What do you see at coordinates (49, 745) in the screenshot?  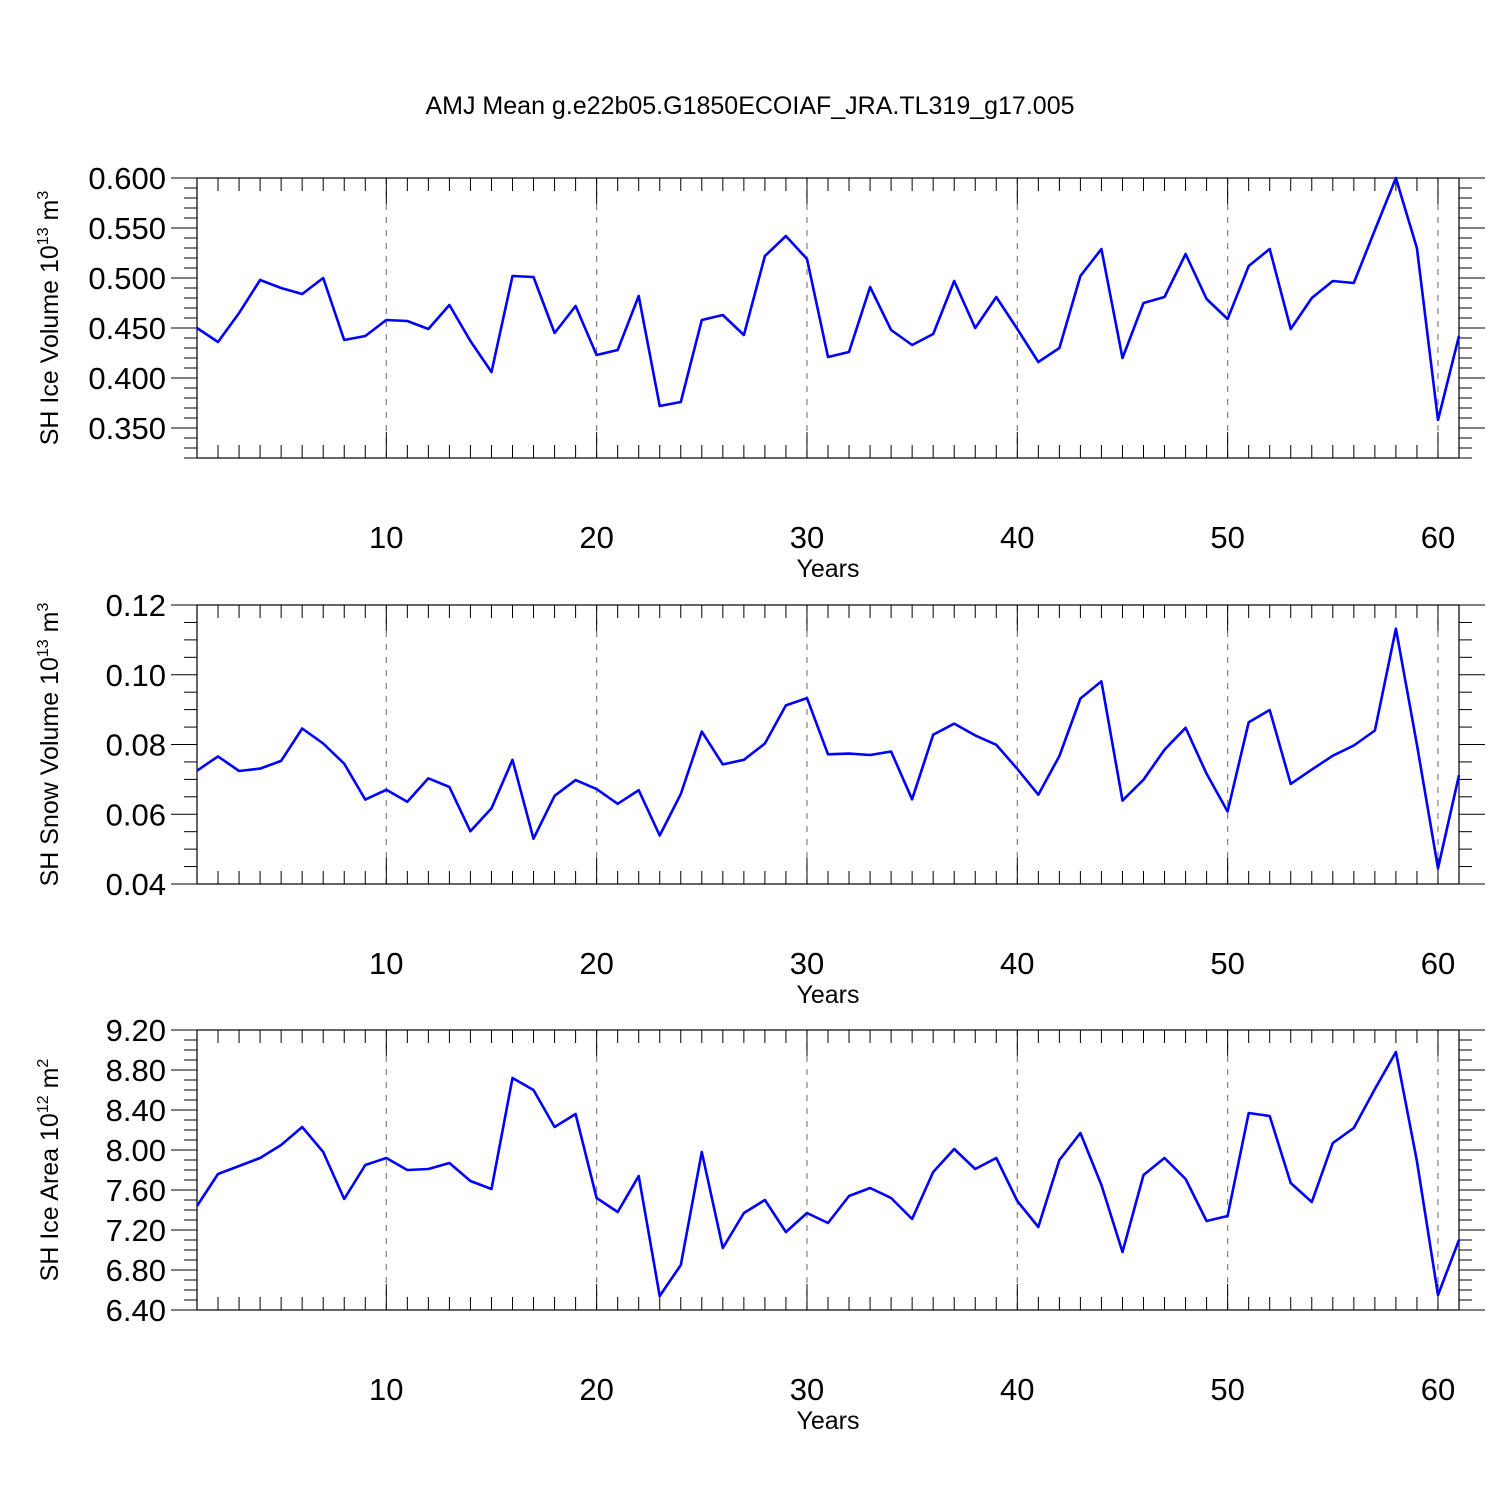 I see `snow-volume-y-axis-title: SH Snow Volume 1013 m3` at bounding box center [49, 745].